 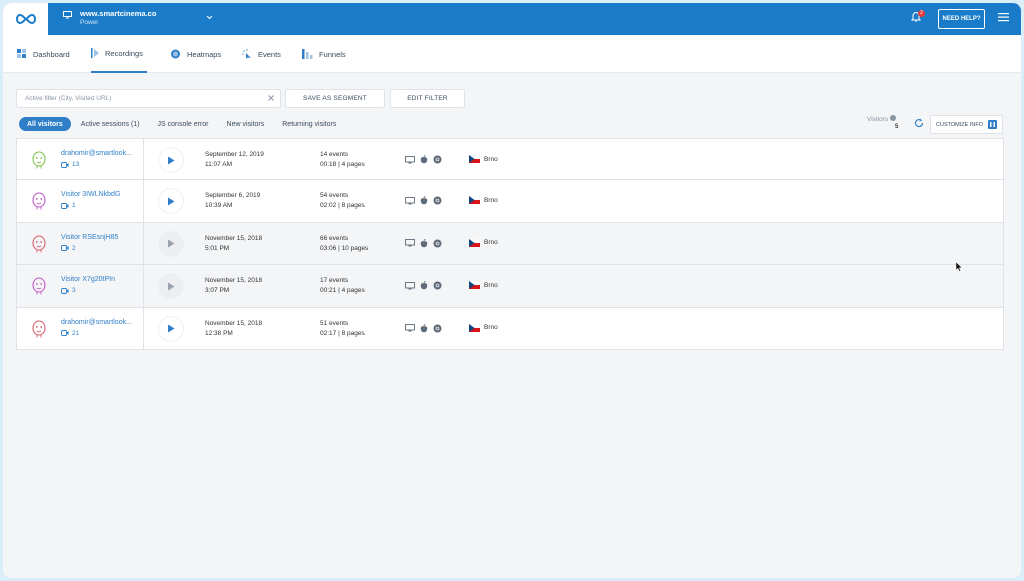 I want to click on chevron-down-icon, so click(x=209, y=17).